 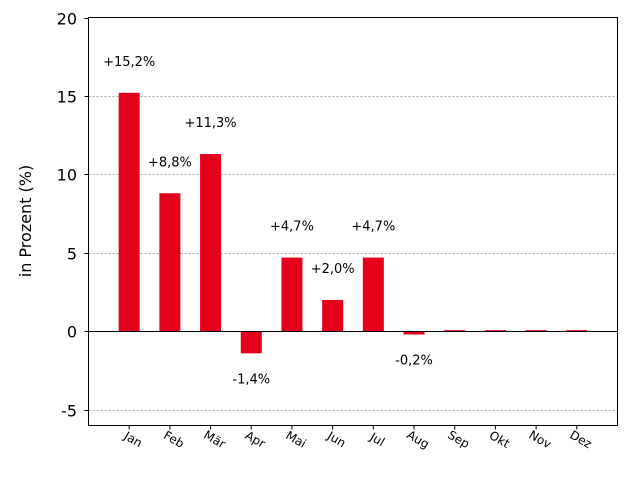 What do you see at coordinates (377, 439) in the screenshot?
I see `x-tick-label: Jul` at bounding box center [377, 439].